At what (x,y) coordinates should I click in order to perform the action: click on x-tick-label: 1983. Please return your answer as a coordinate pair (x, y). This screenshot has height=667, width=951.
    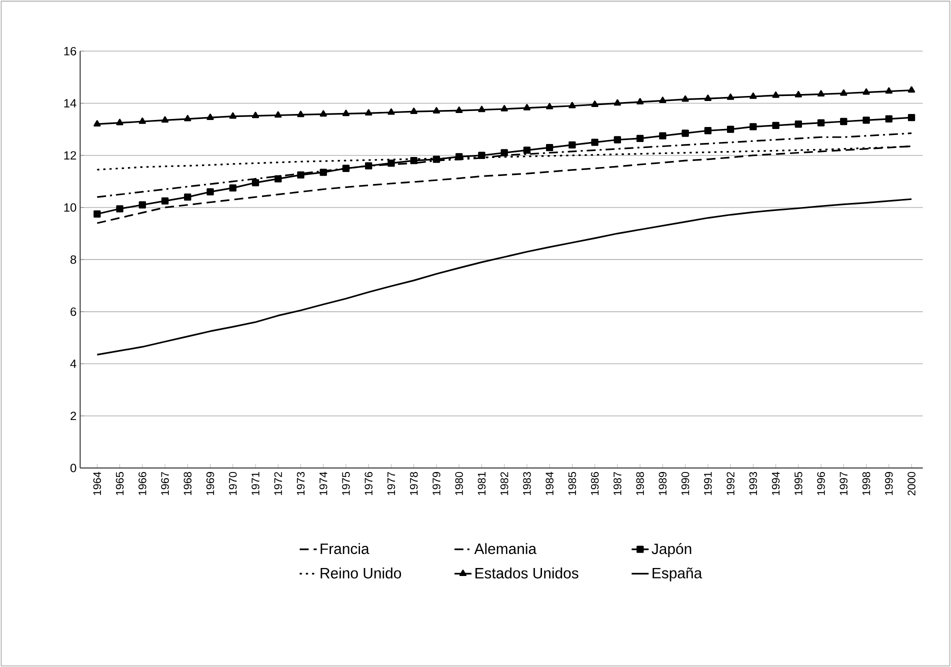
    Looking at the image, I should click on (527, 484).